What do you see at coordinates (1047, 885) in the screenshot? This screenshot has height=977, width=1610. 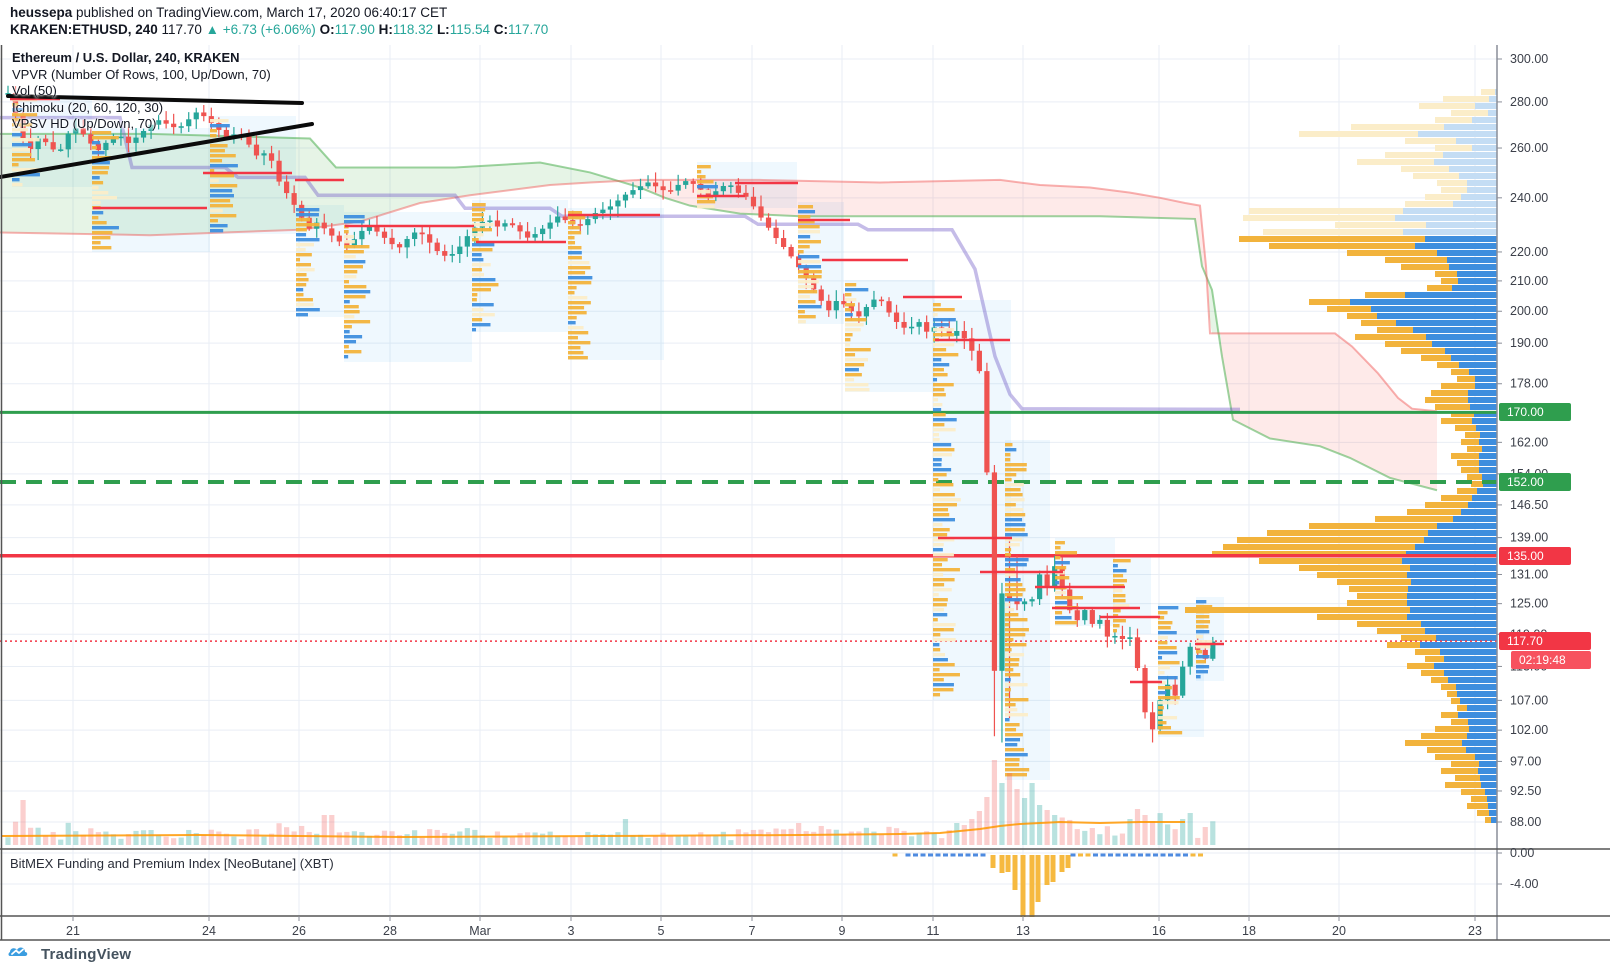 I see `funding-plot` at bounding box center [1047, 885].